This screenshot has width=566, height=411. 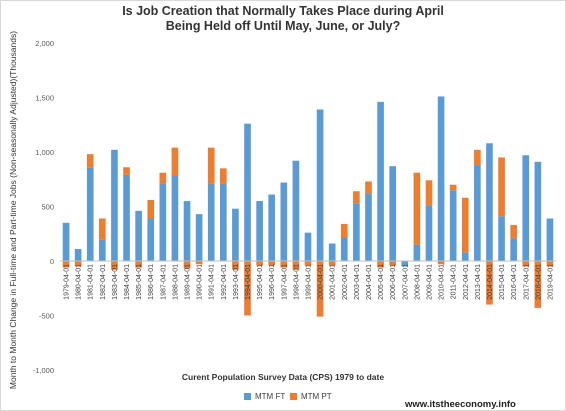 I want to click on x-tick-label: 1991-04-01, so click(x=212, y=282).